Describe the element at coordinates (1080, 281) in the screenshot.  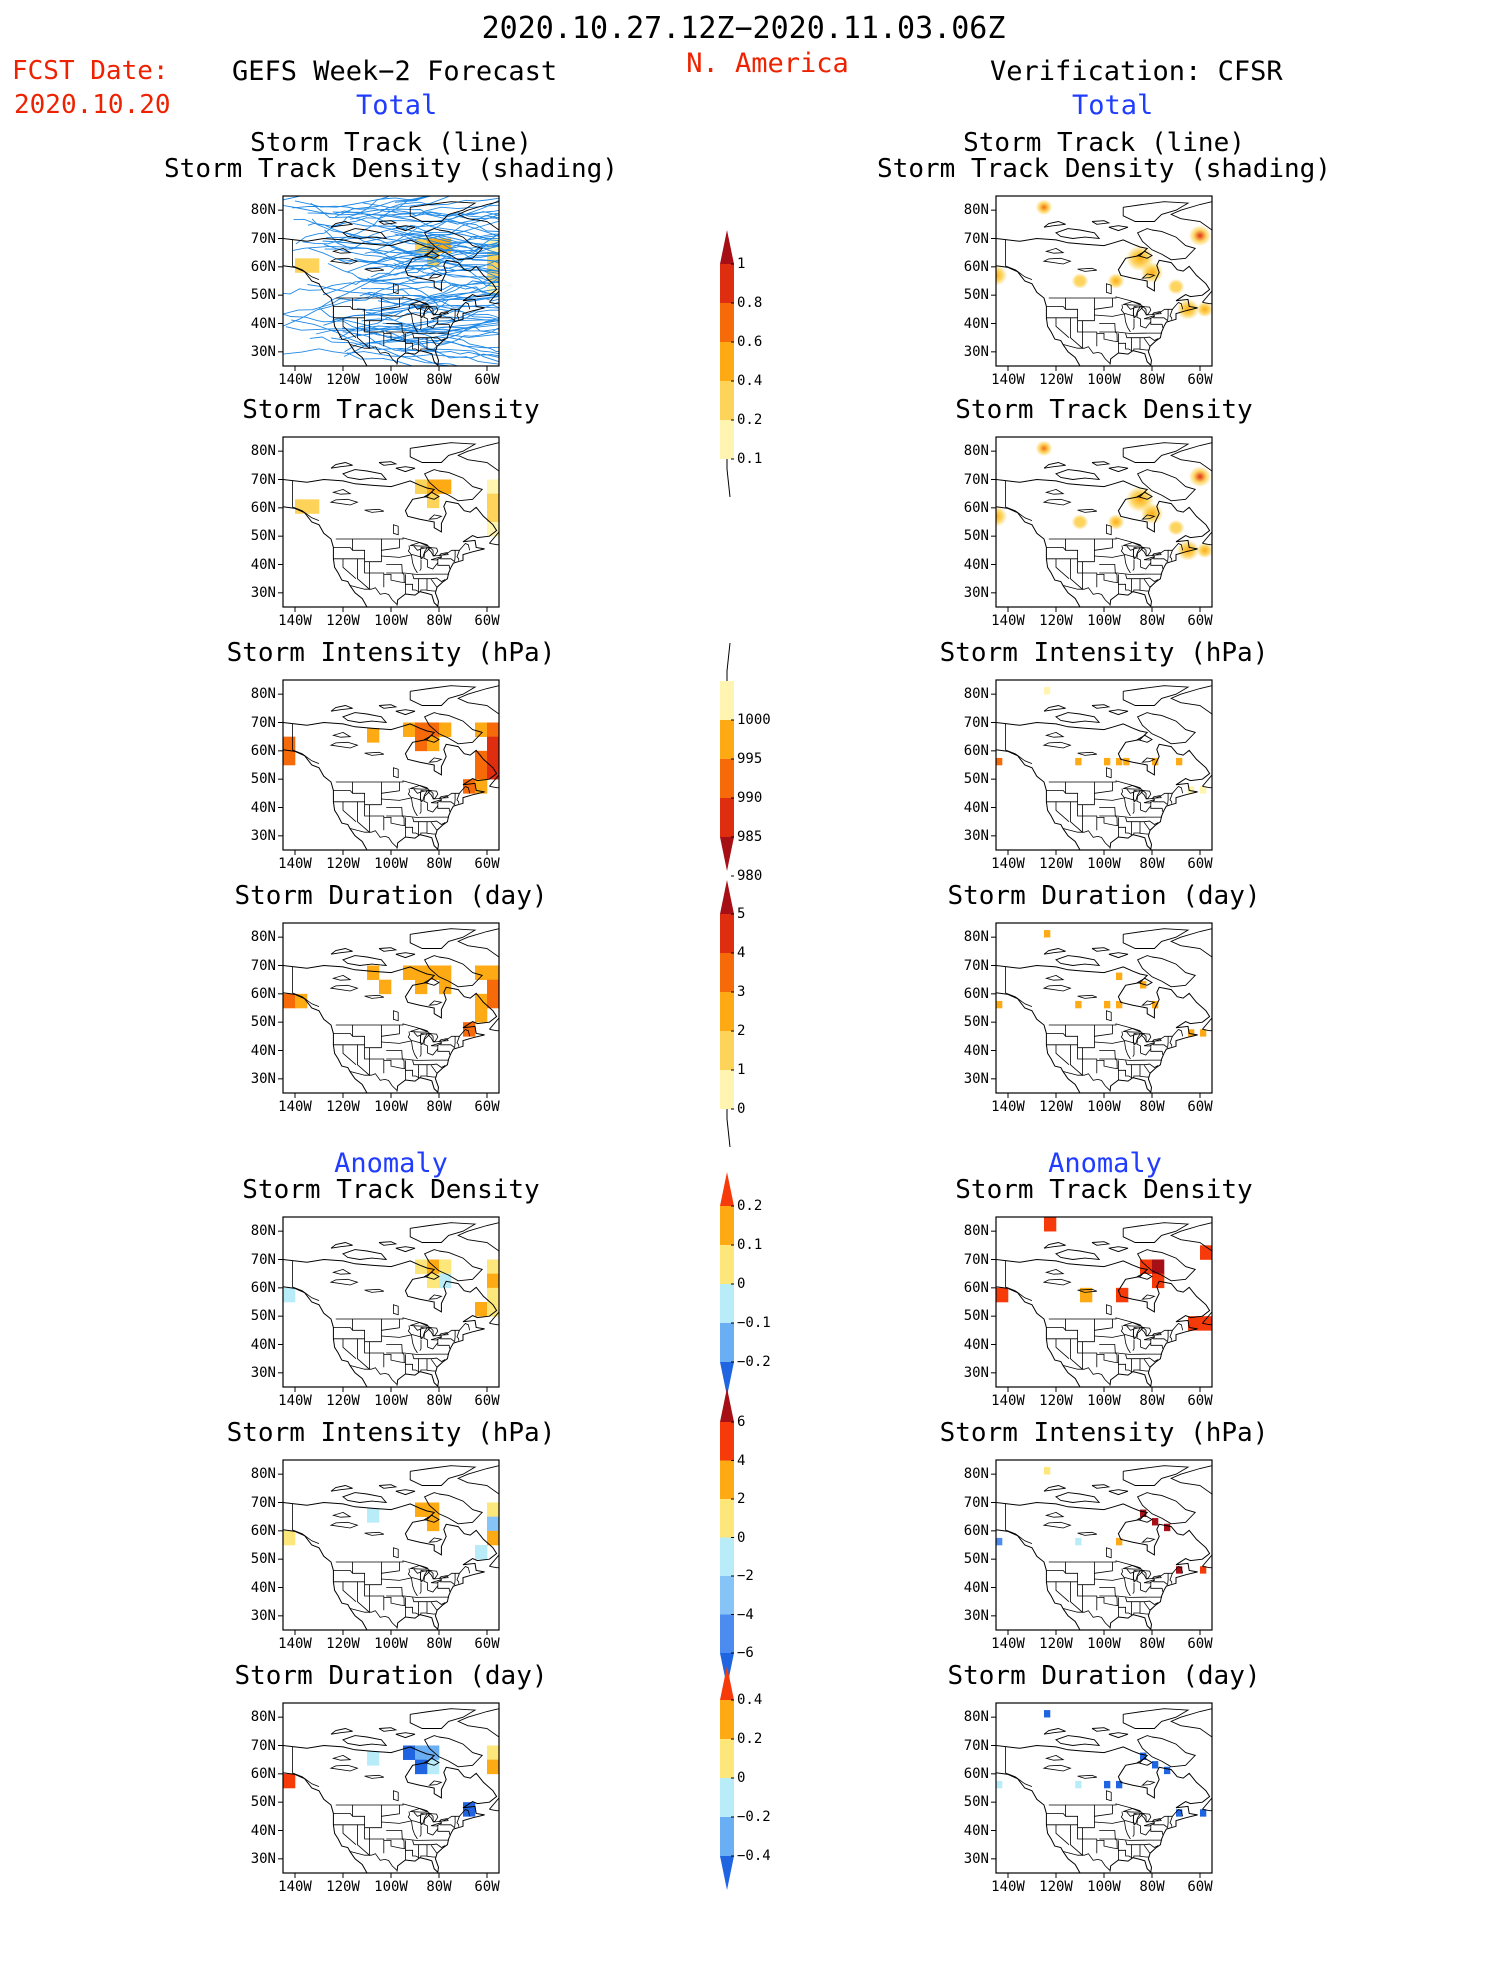
I see `density-blob` at that location.